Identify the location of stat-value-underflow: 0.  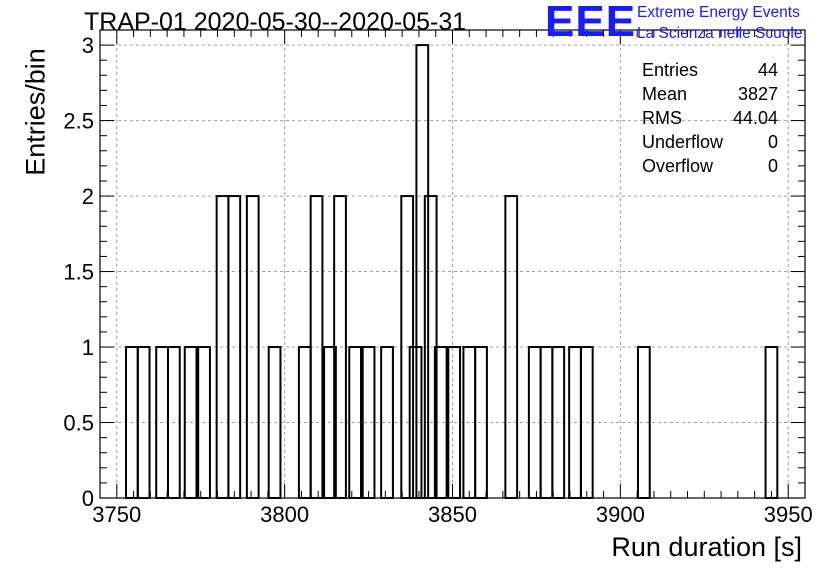
(772, 142).